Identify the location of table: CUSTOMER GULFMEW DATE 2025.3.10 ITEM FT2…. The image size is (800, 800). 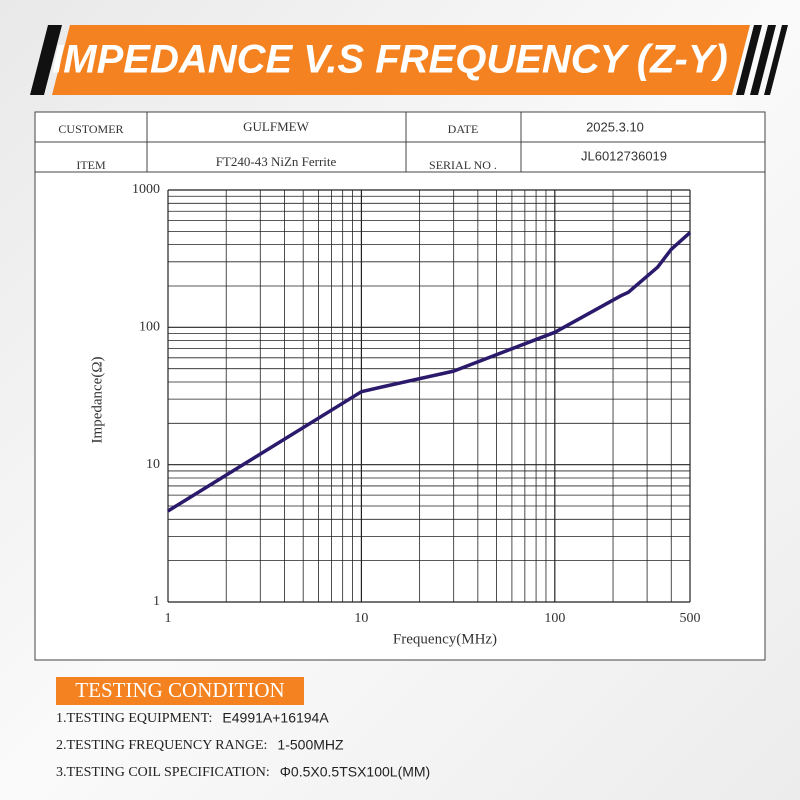
(362, 145).